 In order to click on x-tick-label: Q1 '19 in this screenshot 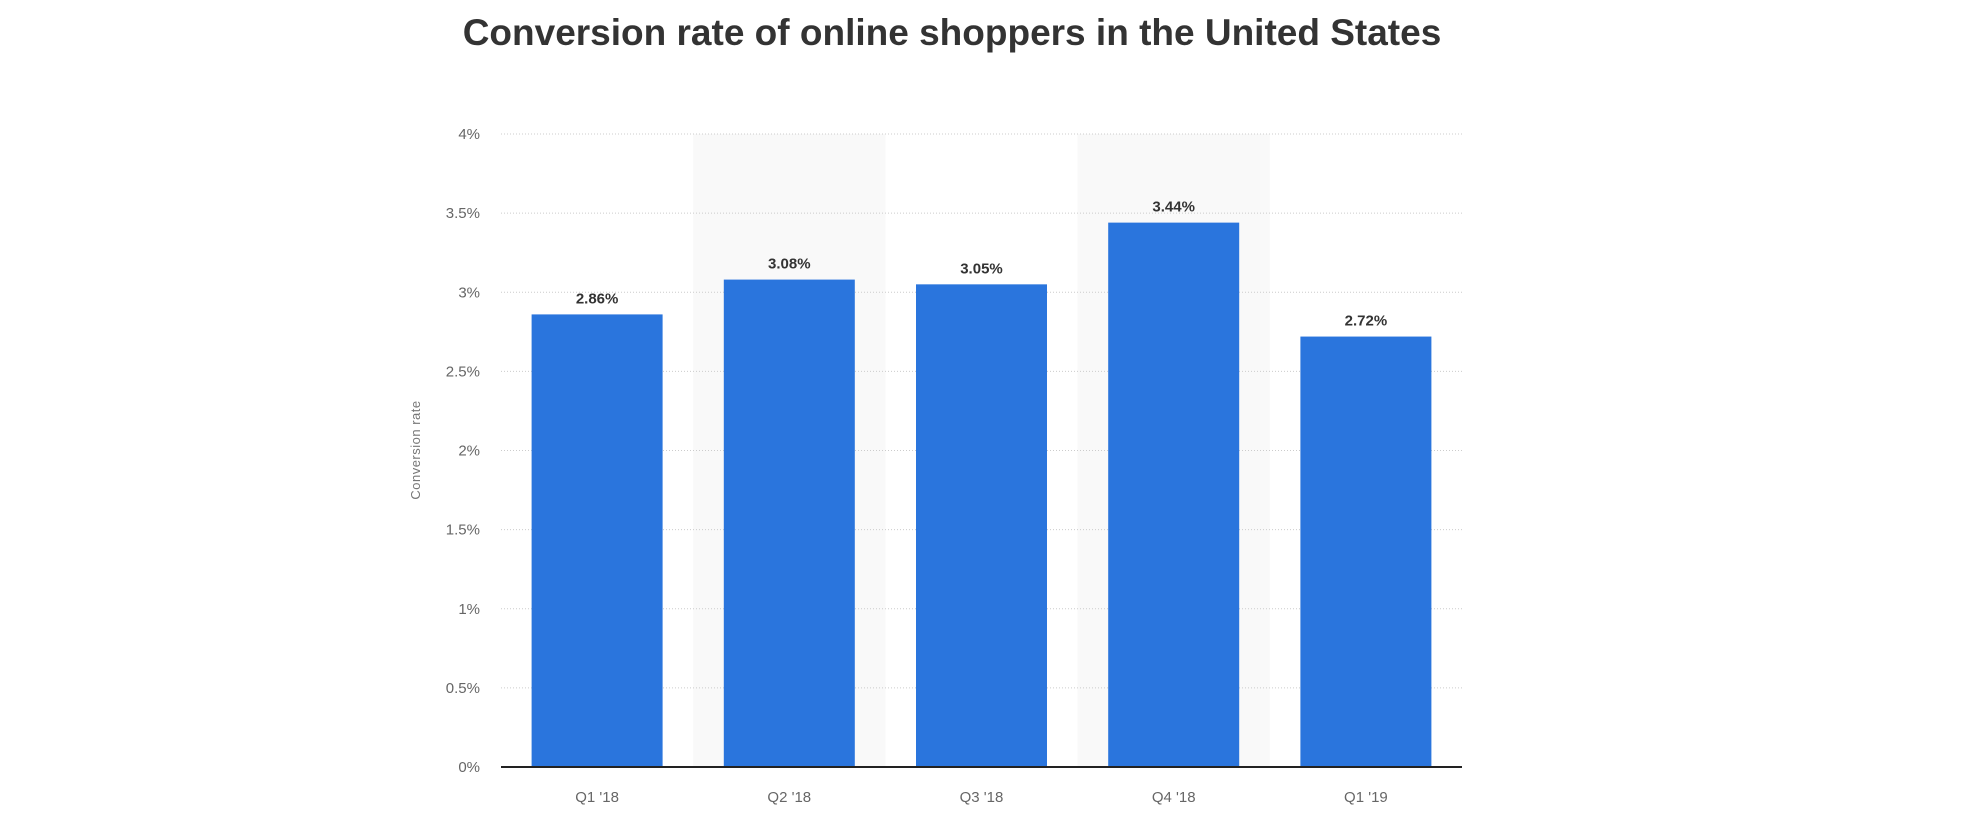, I will do `click(1366, 797)`.